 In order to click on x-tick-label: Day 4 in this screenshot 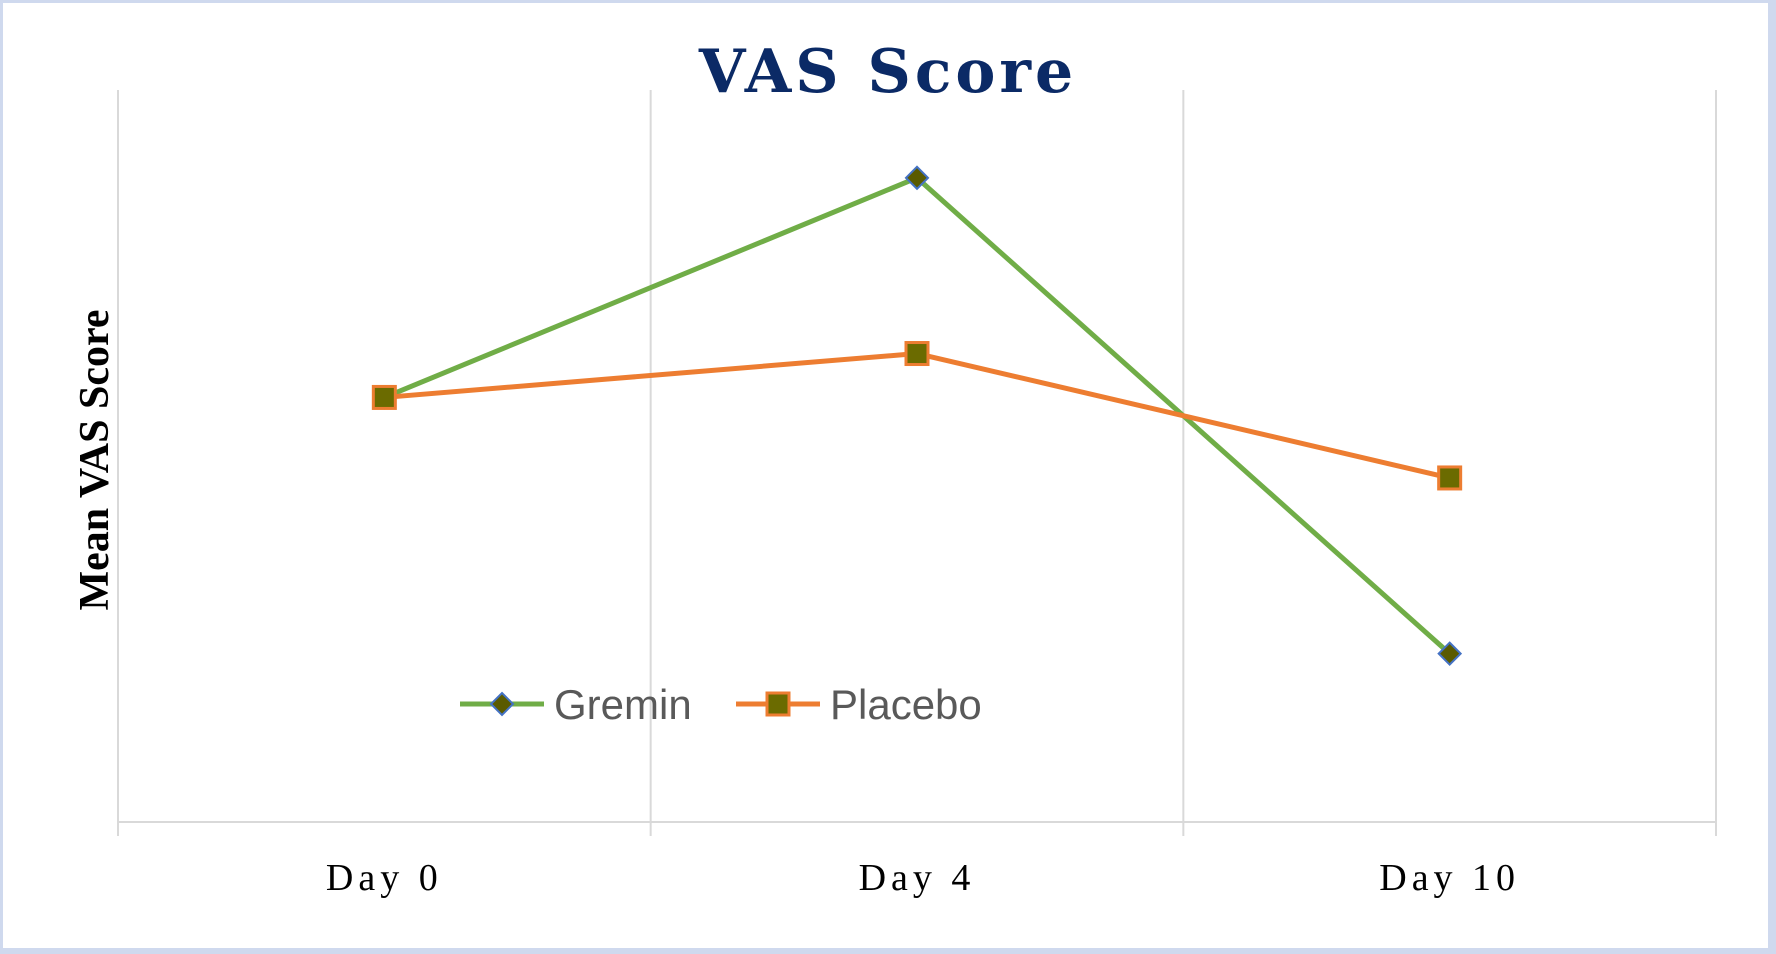, I will do `click(917, 878)`.